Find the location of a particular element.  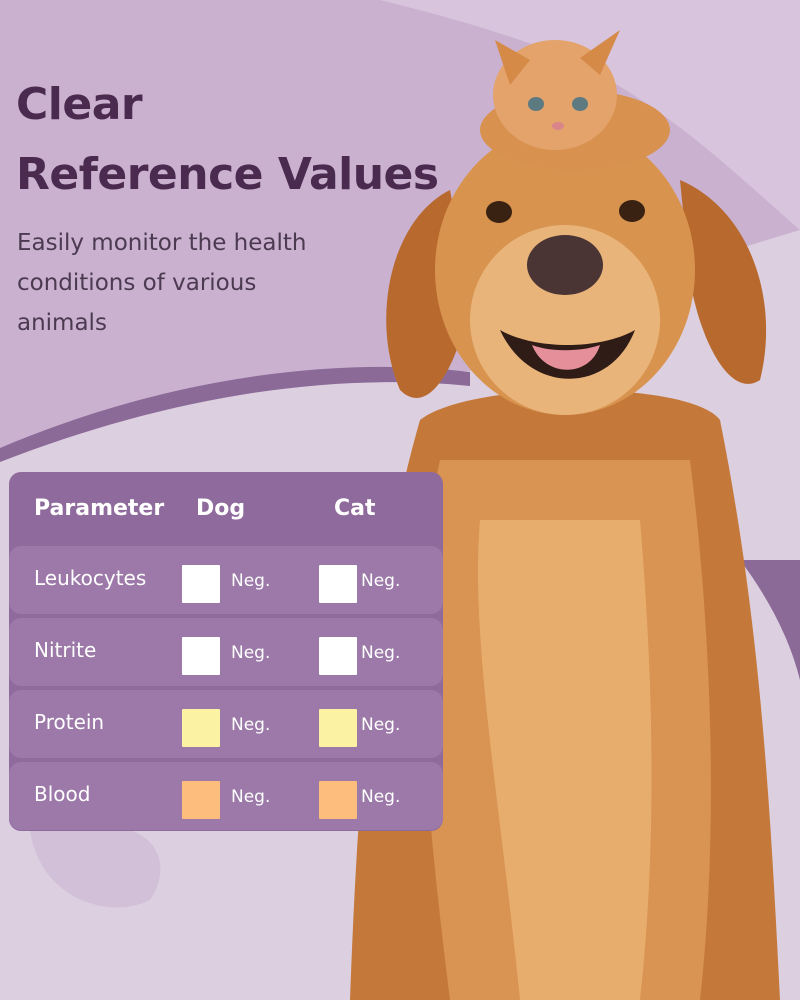

header-cat: Cat is located at coordinates (355, 508).